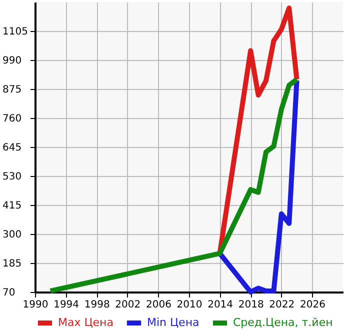 The image size is (345, 335). What do you see at coordinates (15, 32) in the screenshot?
I see `y-tick-label: 1105` at bounding box center [15, 32].